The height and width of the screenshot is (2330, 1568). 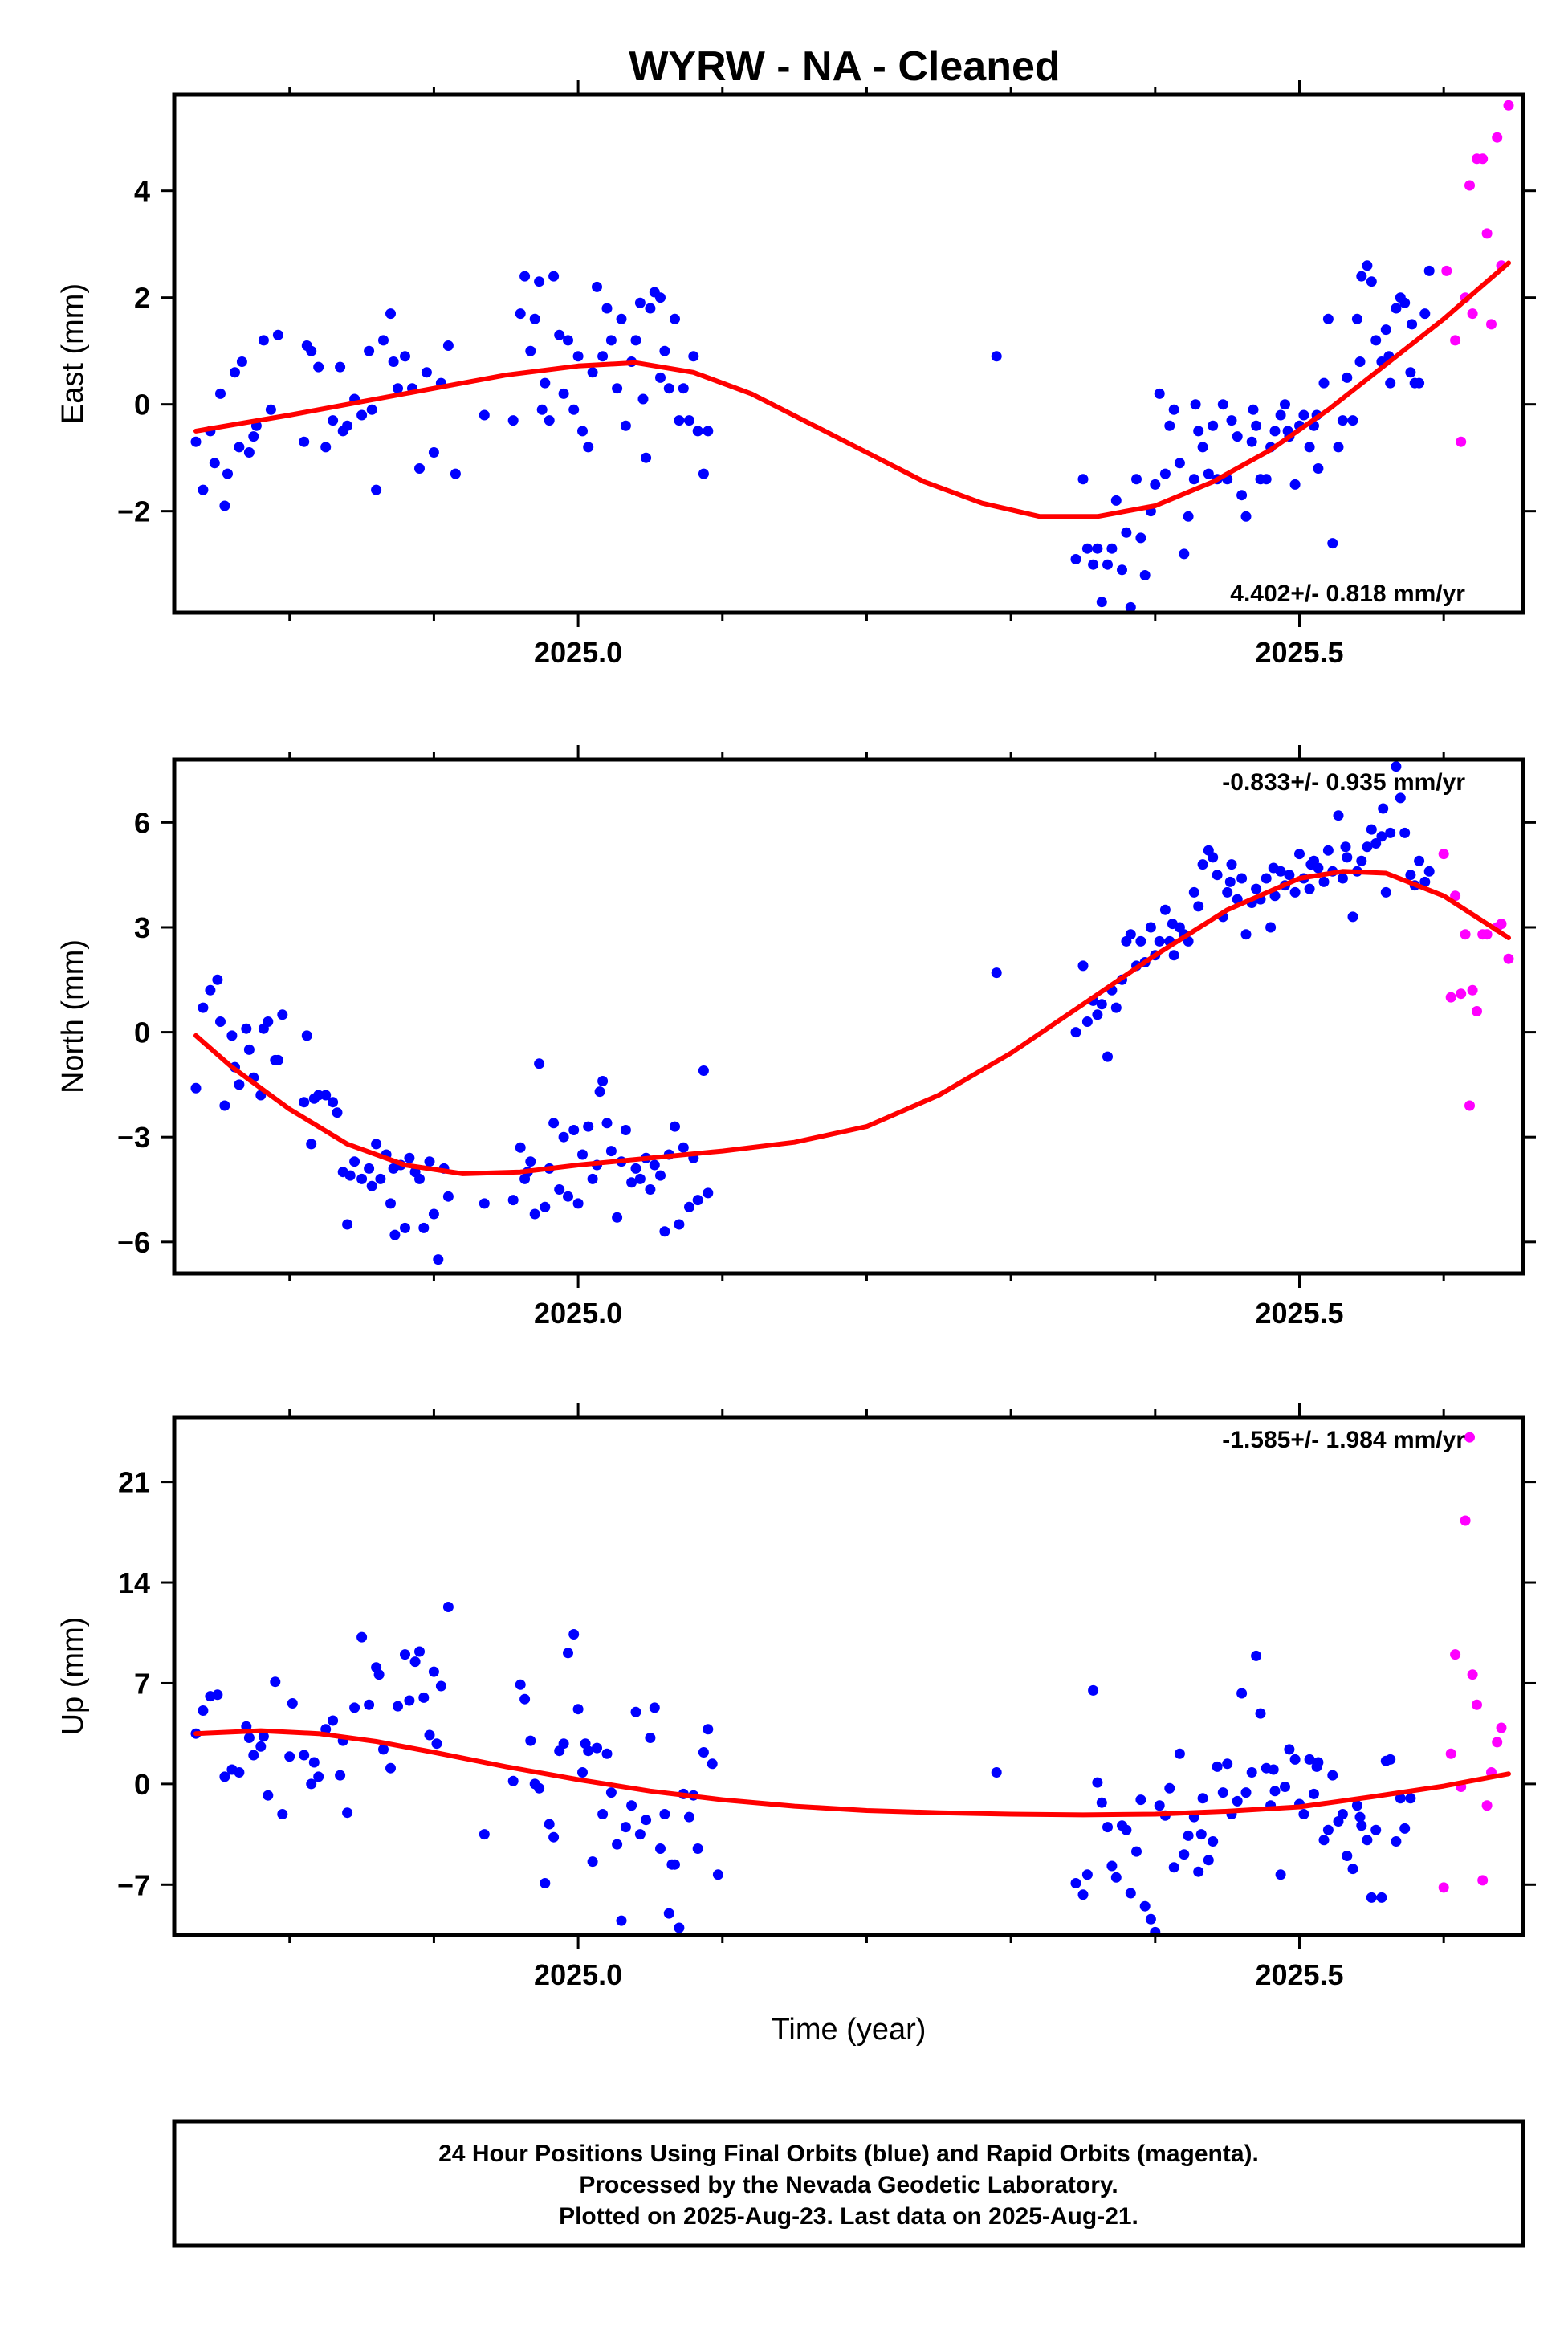 I want to click on rapid-point-north, so click(x=1472, y=990).